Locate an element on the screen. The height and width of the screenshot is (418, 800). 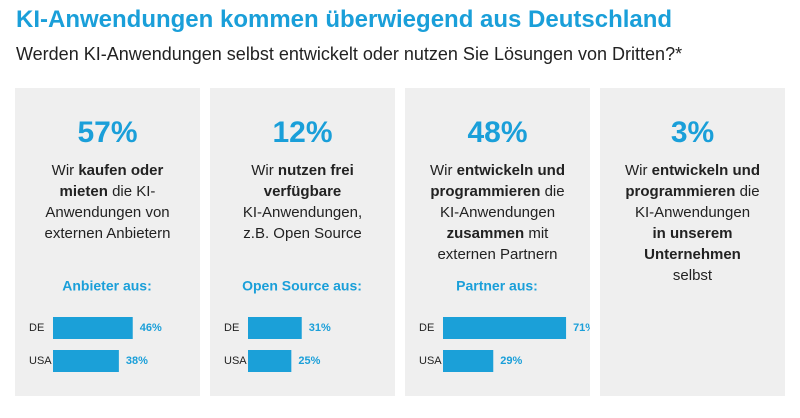
description-line: externen Anbietern is located at coordinates (107, 233).